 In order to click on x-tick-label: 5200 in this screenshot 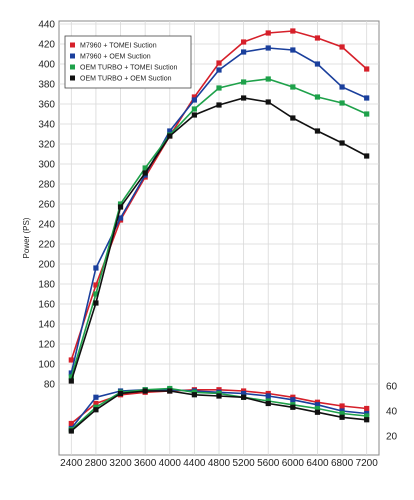, I will do `click(243, 463)`.